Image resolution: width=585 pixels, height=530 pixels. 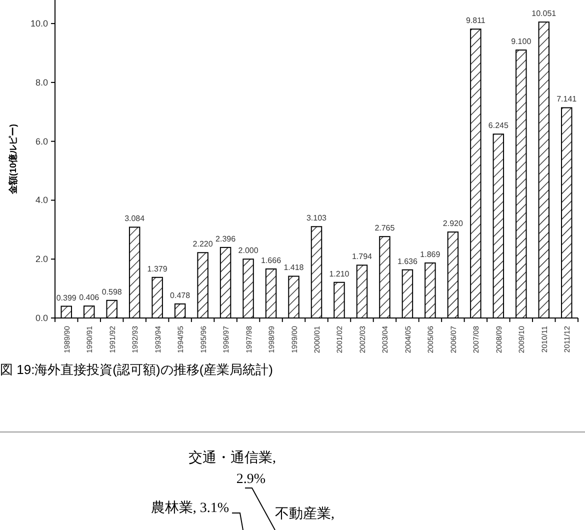 I want to click on data-label: 1.418, so click(x=294, y=267).